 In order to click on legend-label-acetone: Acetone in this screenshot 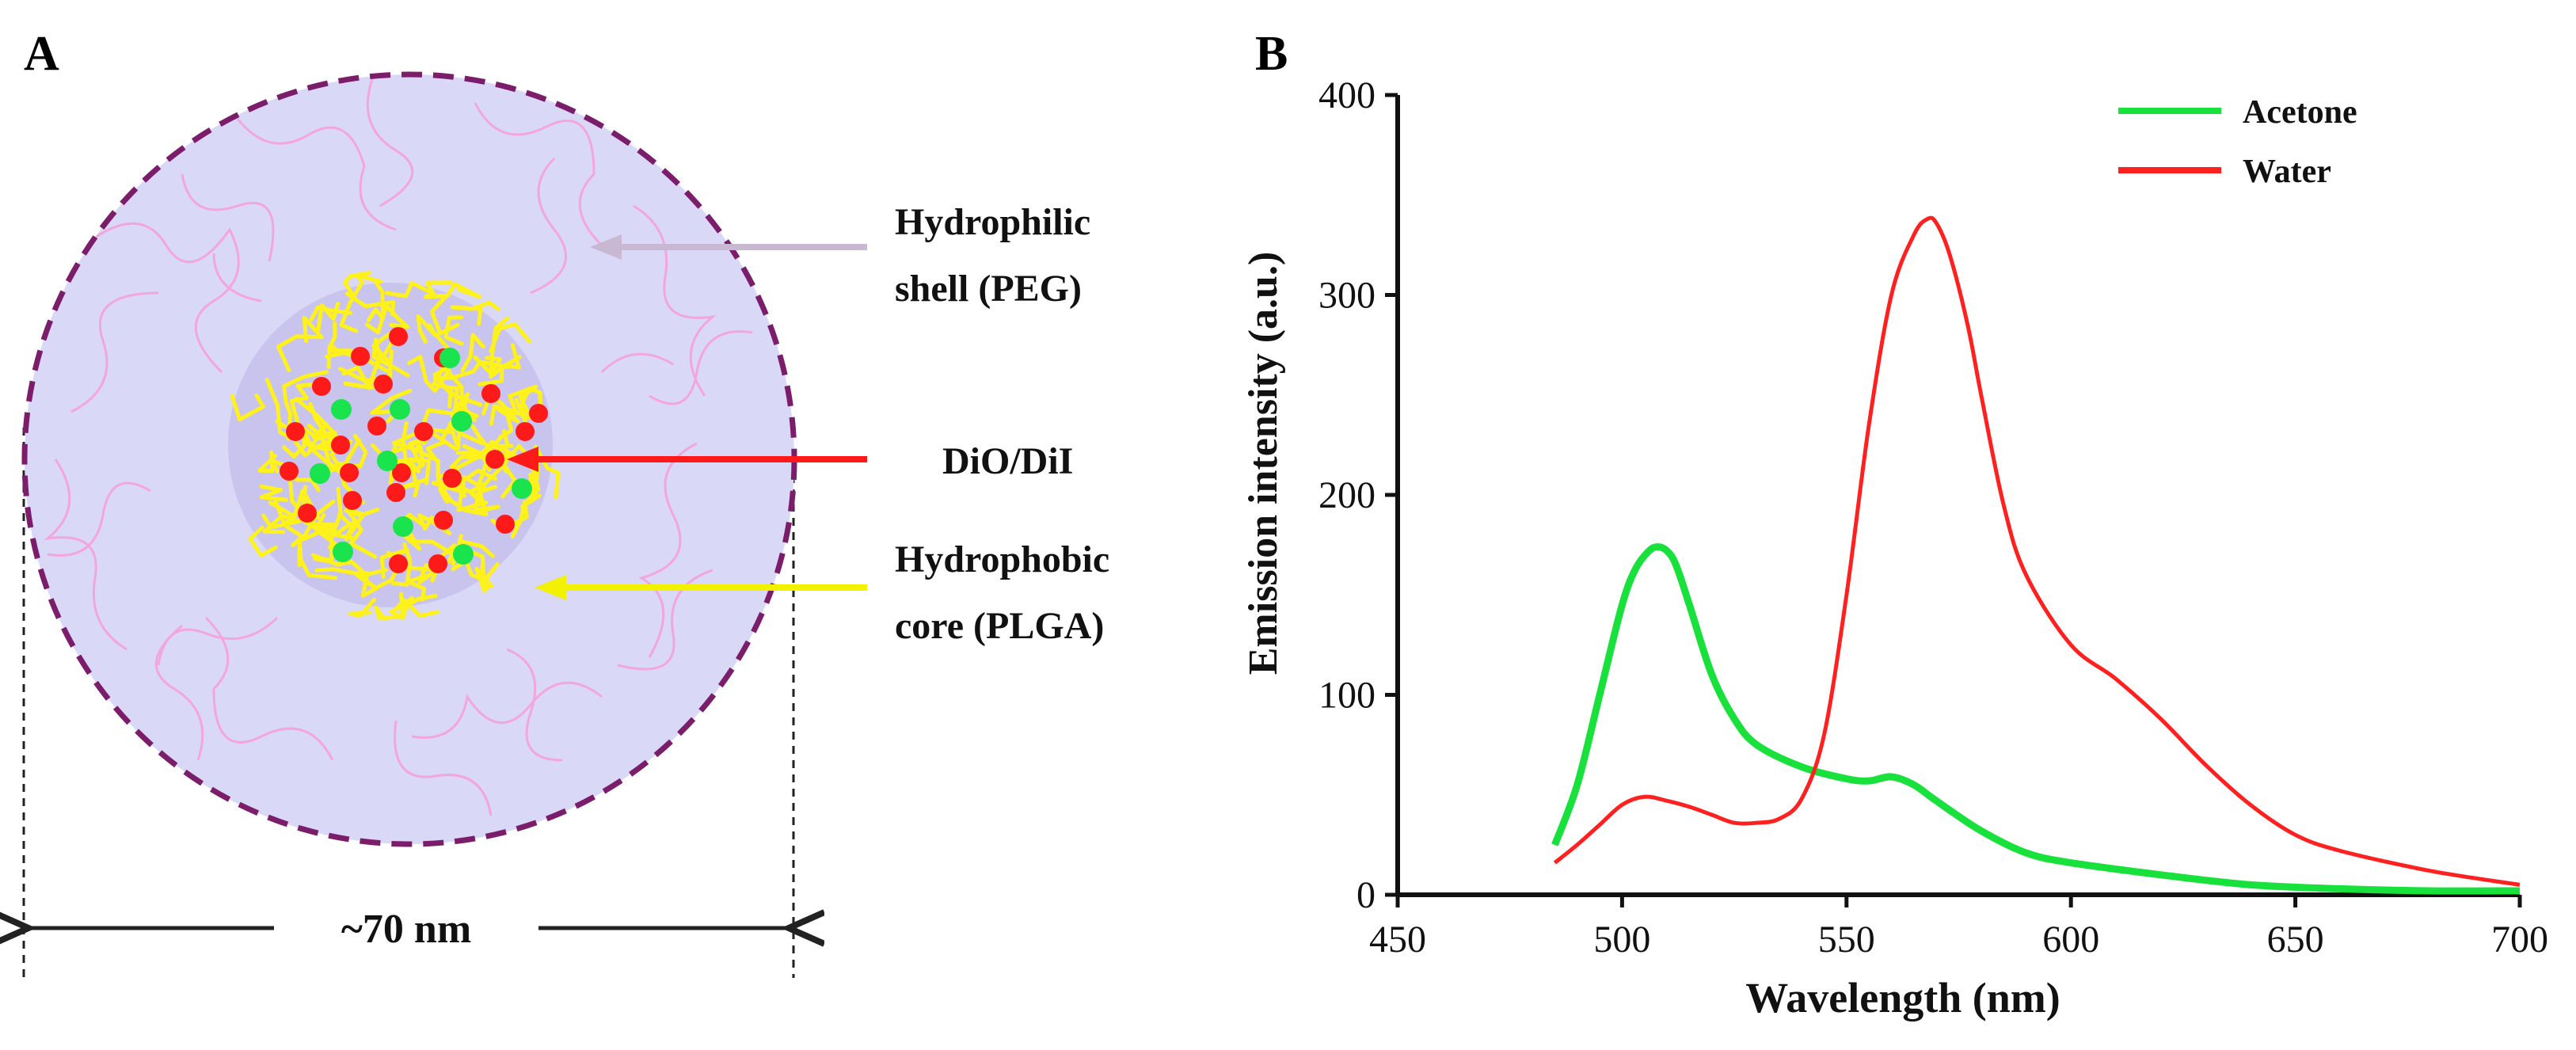, I will do `click(2300, 112)`.